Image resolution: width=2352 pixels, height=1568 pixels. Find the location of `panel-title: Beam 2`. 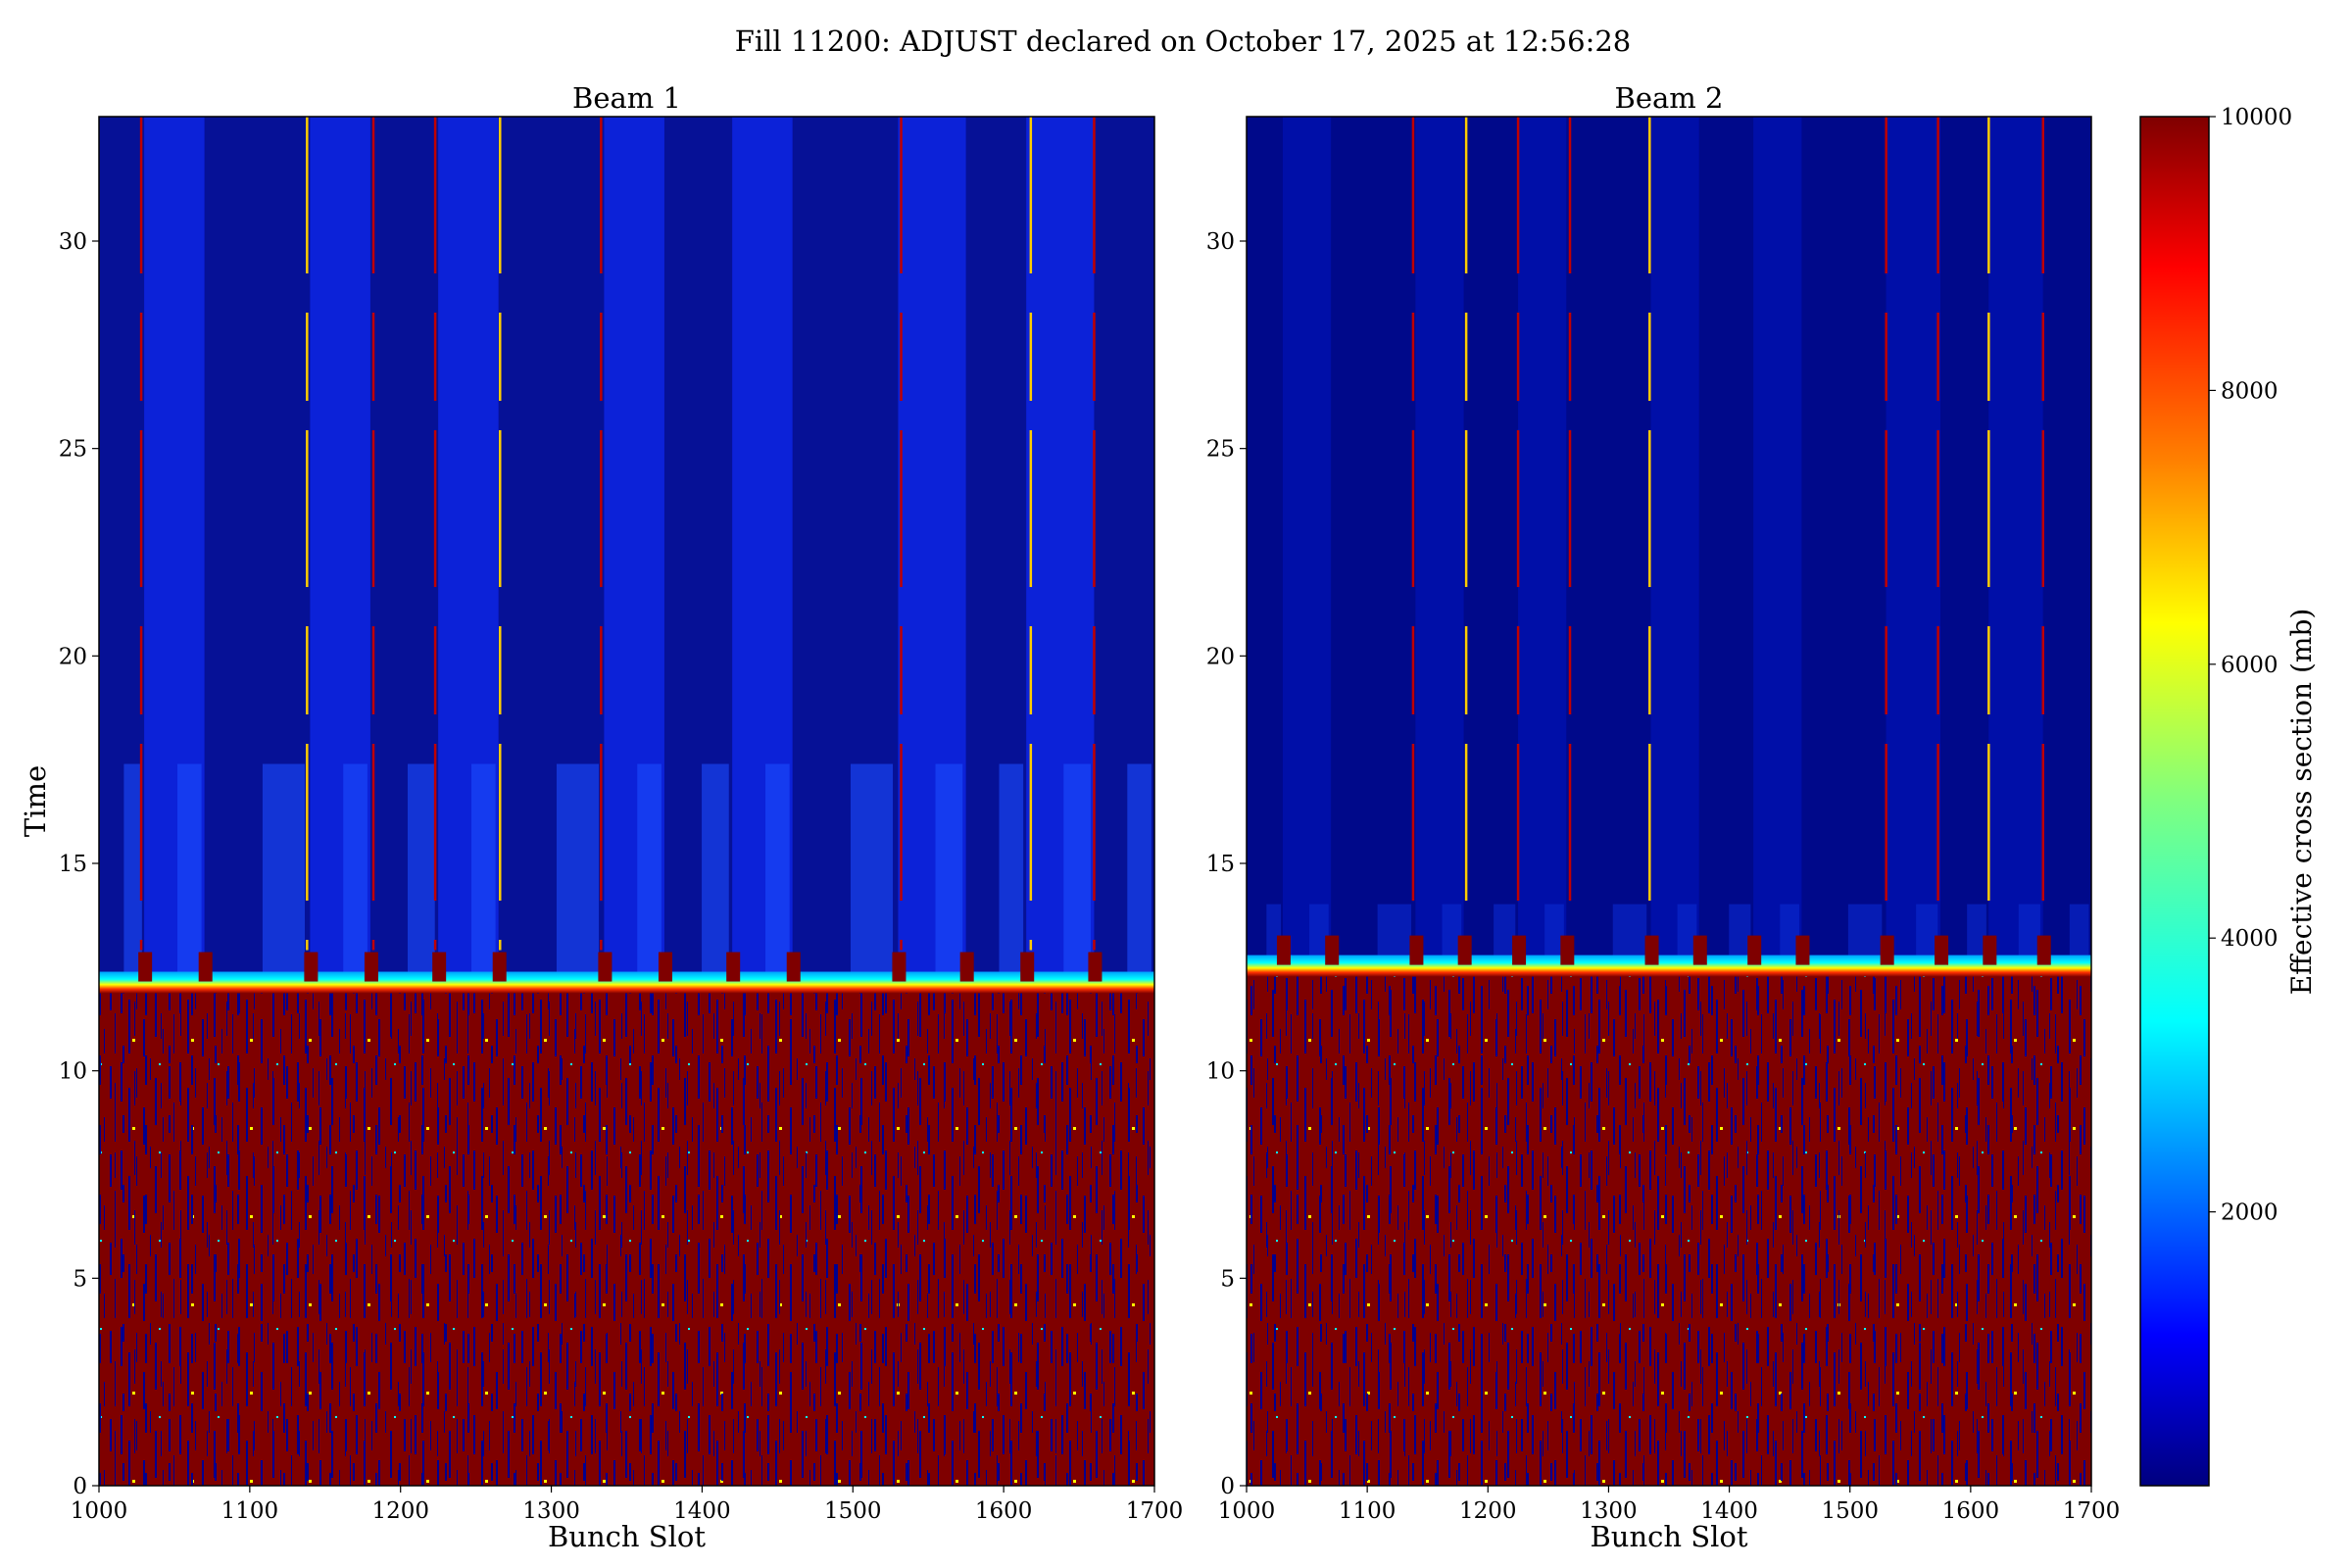

panel-title: Beam 2 is located at coordinates (1669, 98).